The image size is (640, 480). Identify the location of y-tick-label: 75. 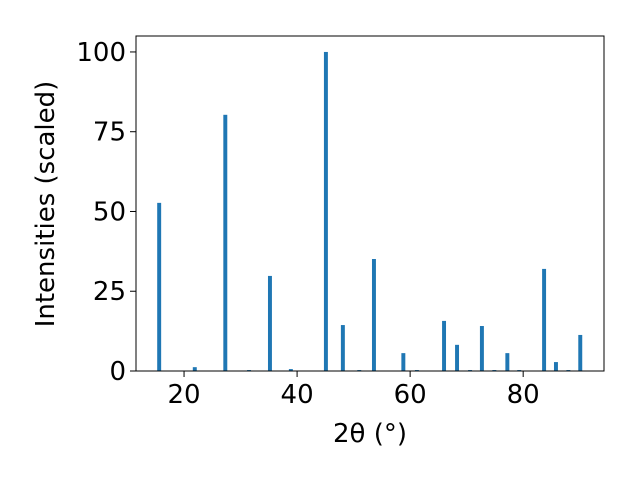
(109, 133).